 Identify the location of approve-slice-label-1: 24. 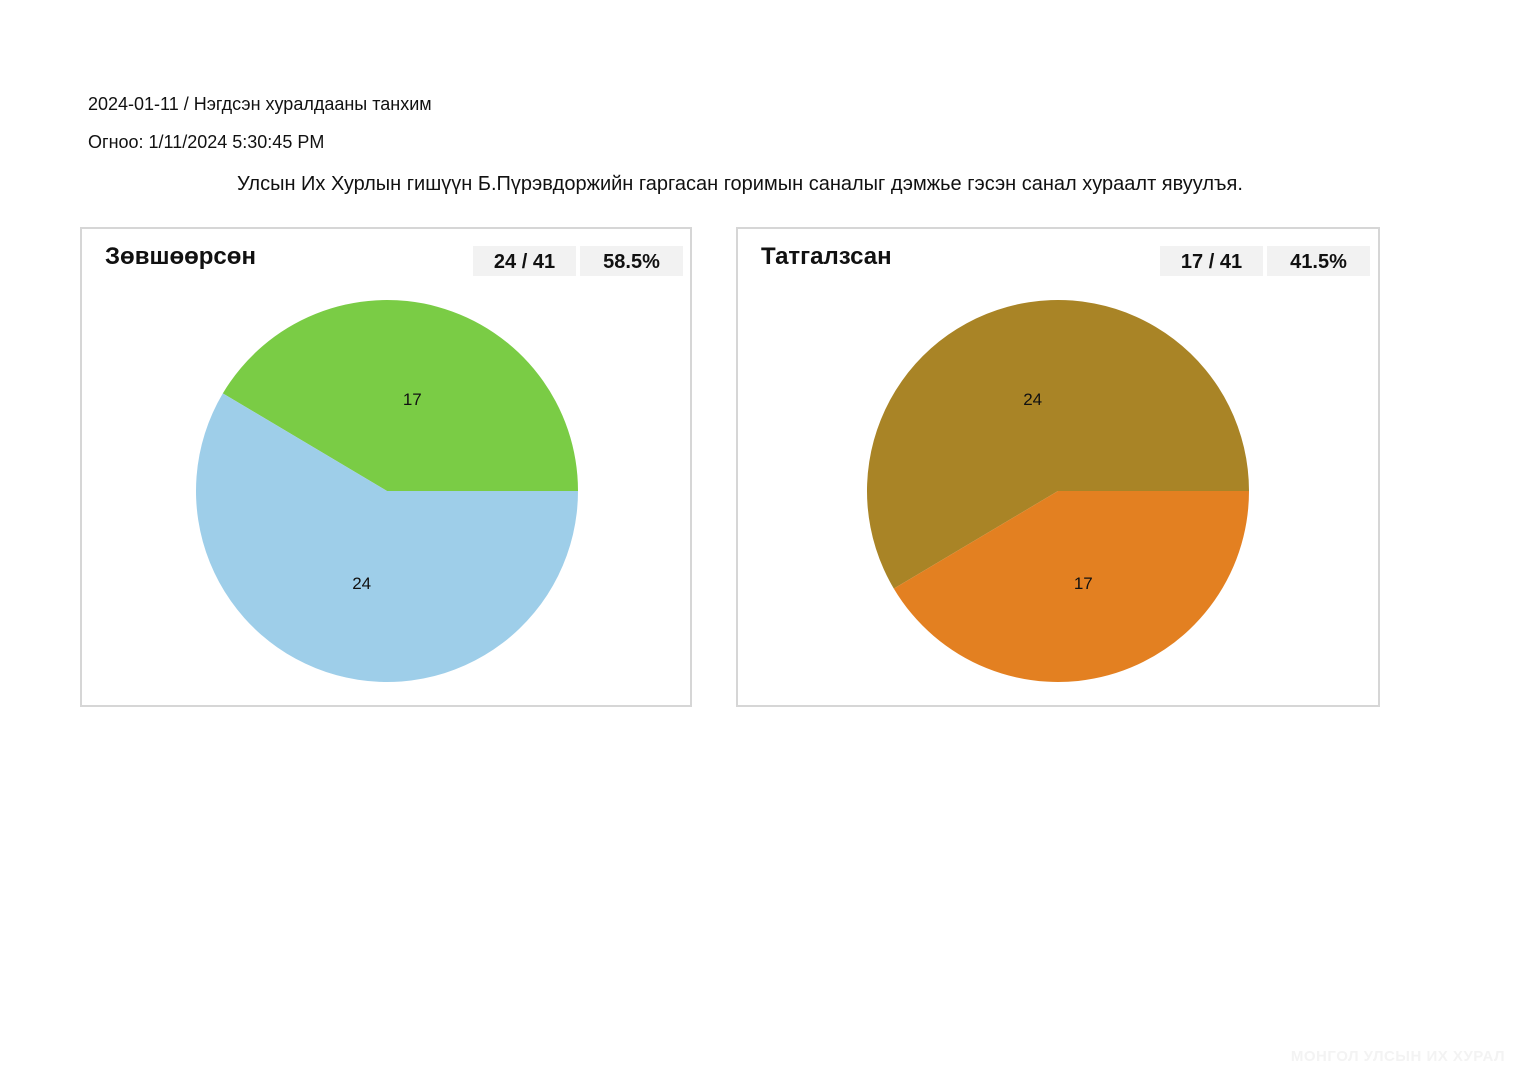
(361, 583).